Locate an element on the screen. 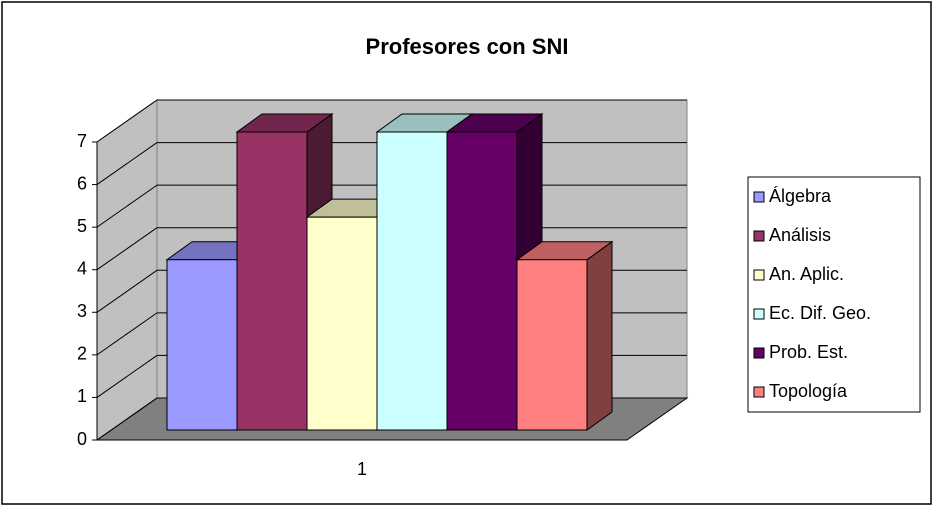 The image size is (934, 507). left-wall is located at coordinates (127, 270).